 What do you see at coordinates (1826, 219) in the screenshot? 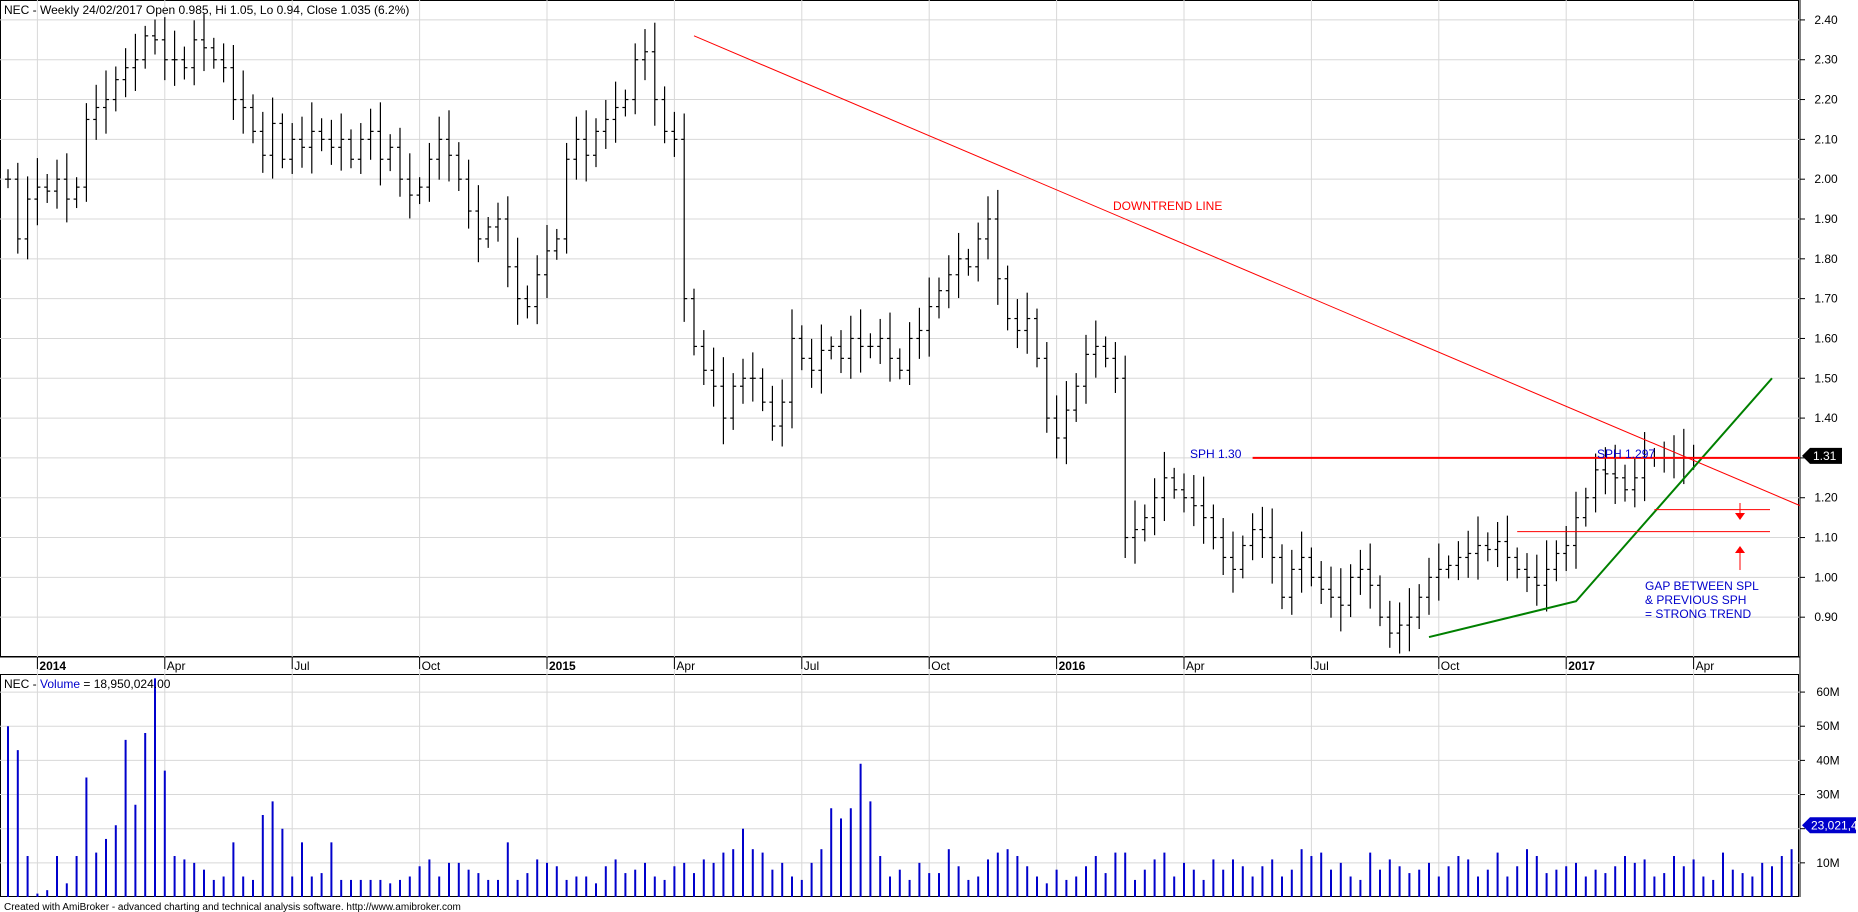
I see `price-y-tick-label: 1.90` at bounding box center [1826, 219].